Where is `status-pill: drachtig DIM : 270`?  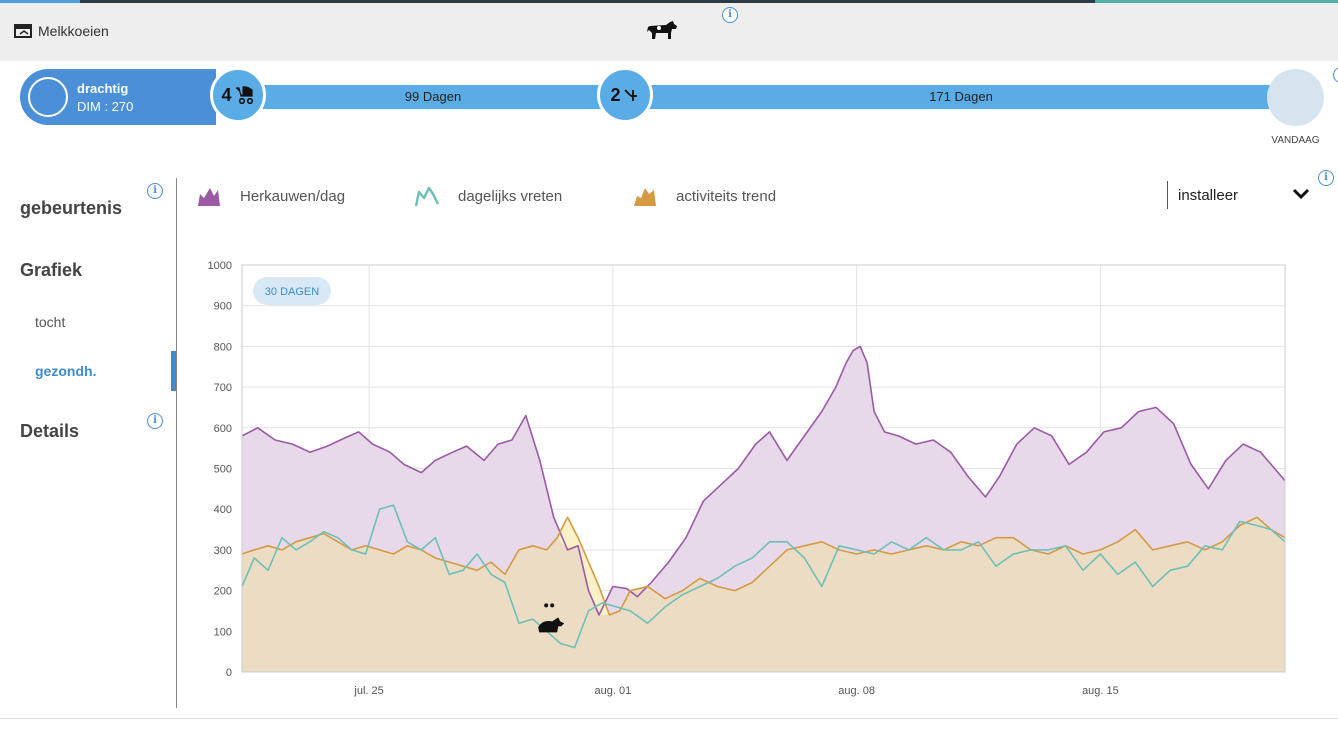 status-pill: drachtig DIM : 270 is located at coordinates (118, 97).